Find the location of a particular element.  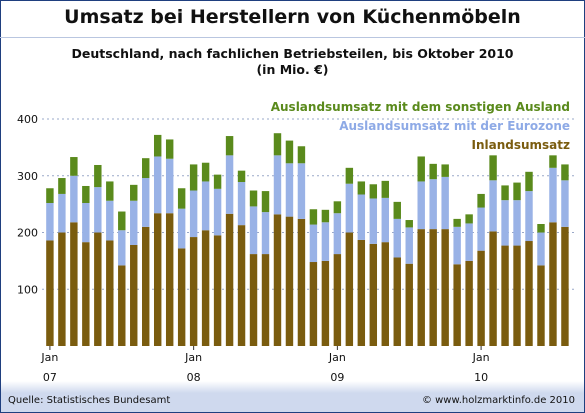

legend-entry: Inlandsumsatz is located at coordinates (520, 145).